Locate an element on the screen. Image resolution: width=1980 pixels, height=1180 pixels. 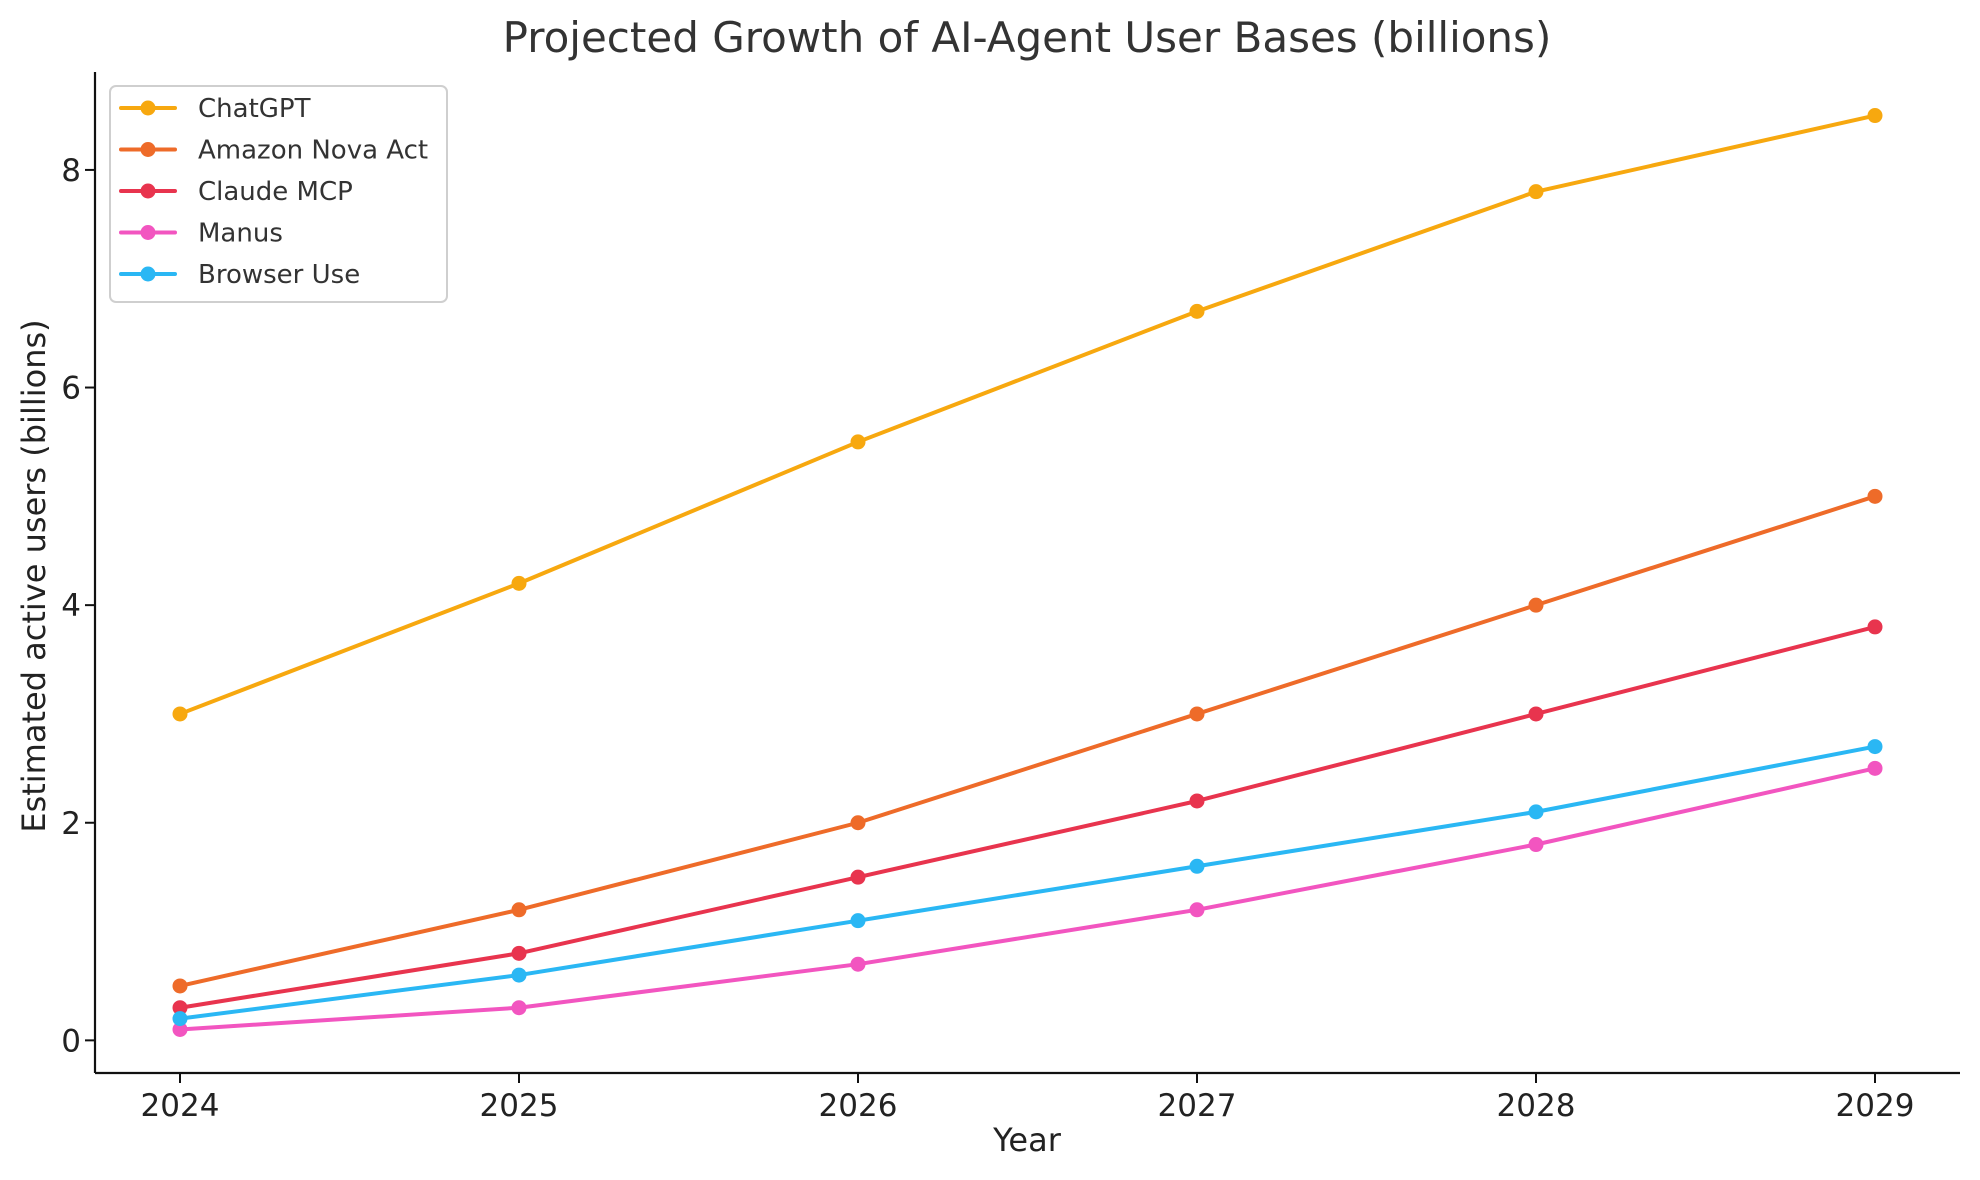
x-tick-label: 2026 is located at coordinates (858, 1106).